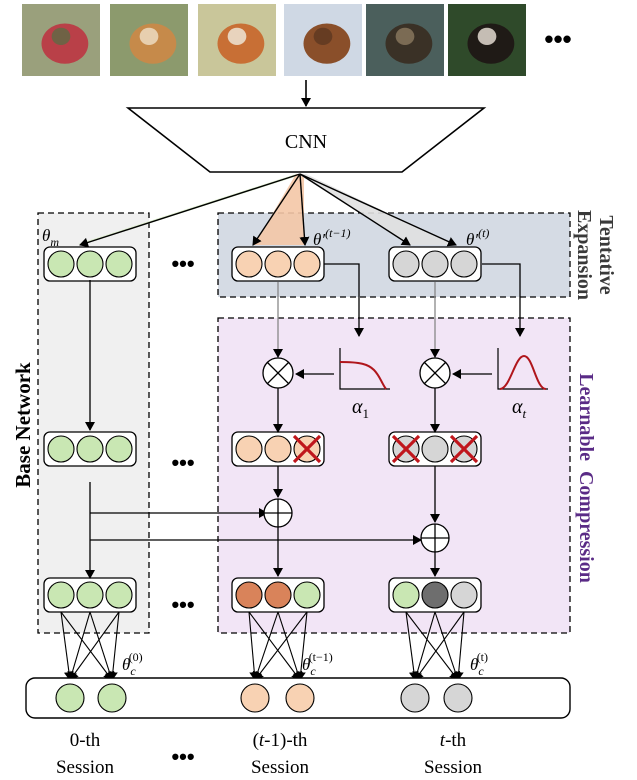 The height and width of the screenshot is (780, 637). Describe the element at coordinates (519, 408) in the screenshot. I see `alpha-t-label: αt` at that location.